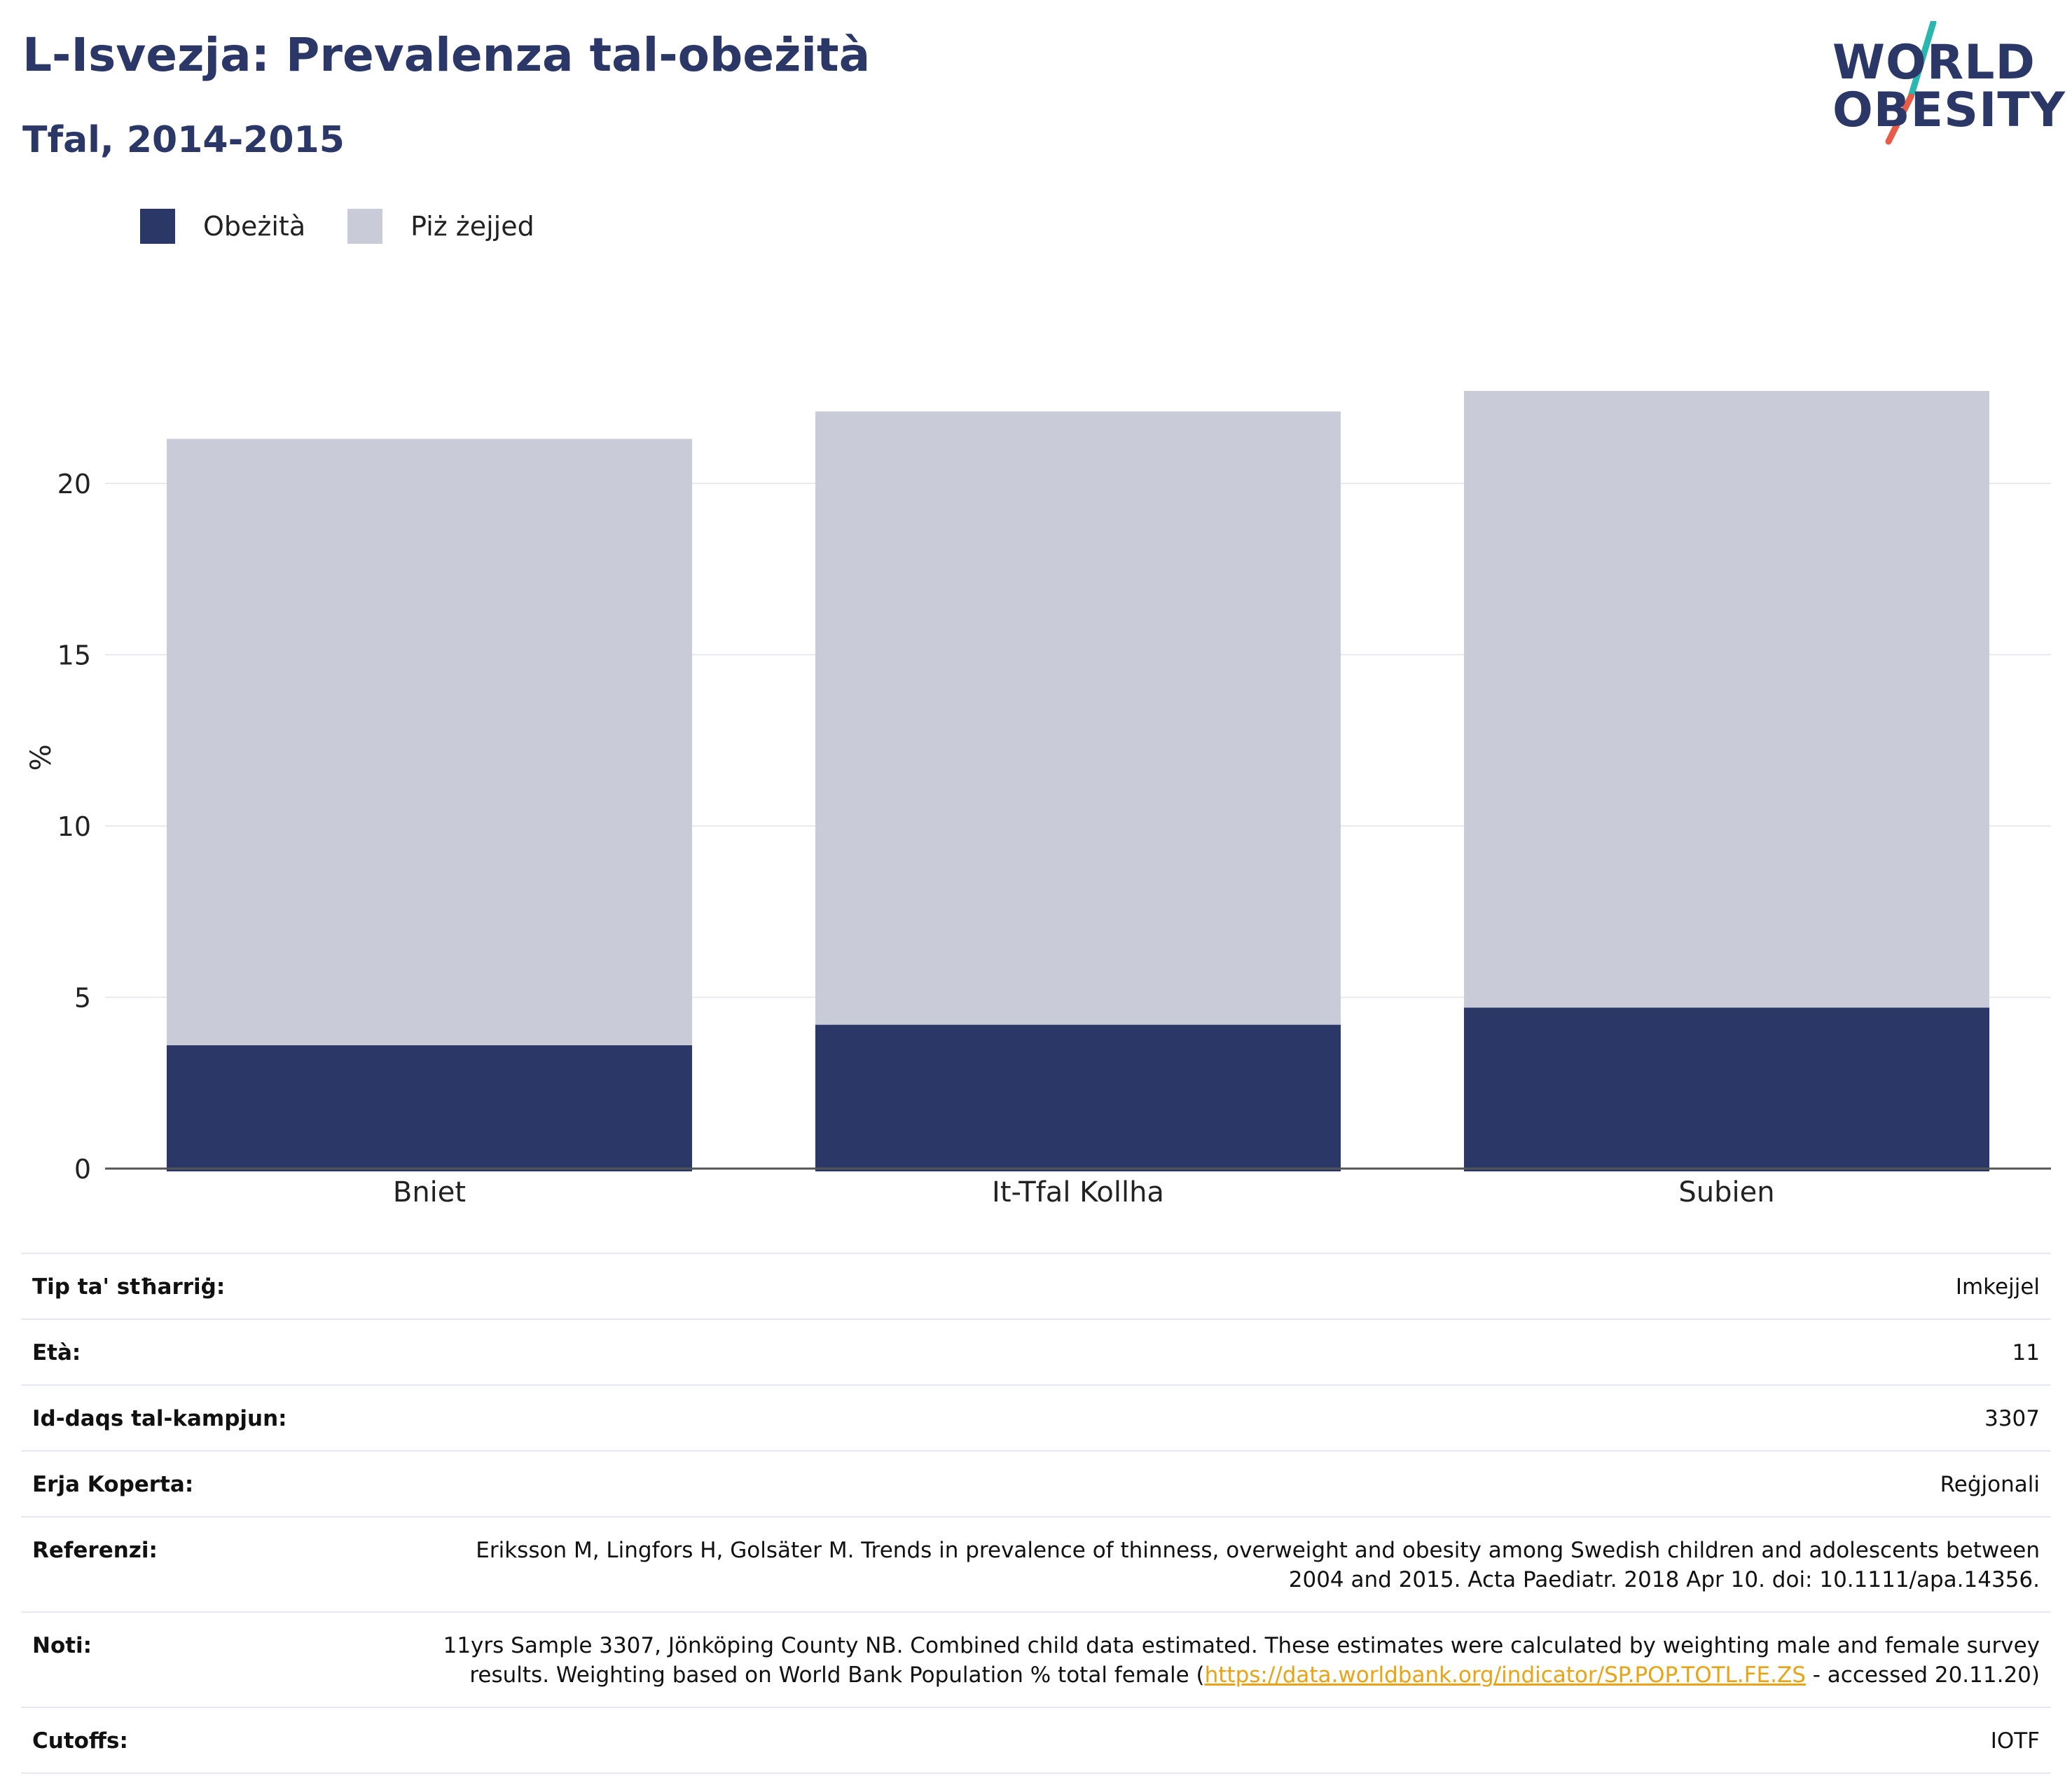  I want to click on info-row: Tip ta' stħarriġ: Imkejjel, so click(1036, 1287).